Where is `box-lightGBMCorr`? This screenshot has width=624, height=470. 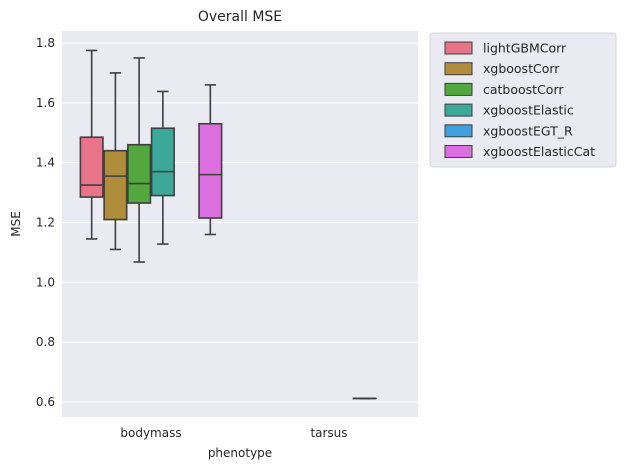
box-lightGBMCorr is located at coordinates (91, 144).